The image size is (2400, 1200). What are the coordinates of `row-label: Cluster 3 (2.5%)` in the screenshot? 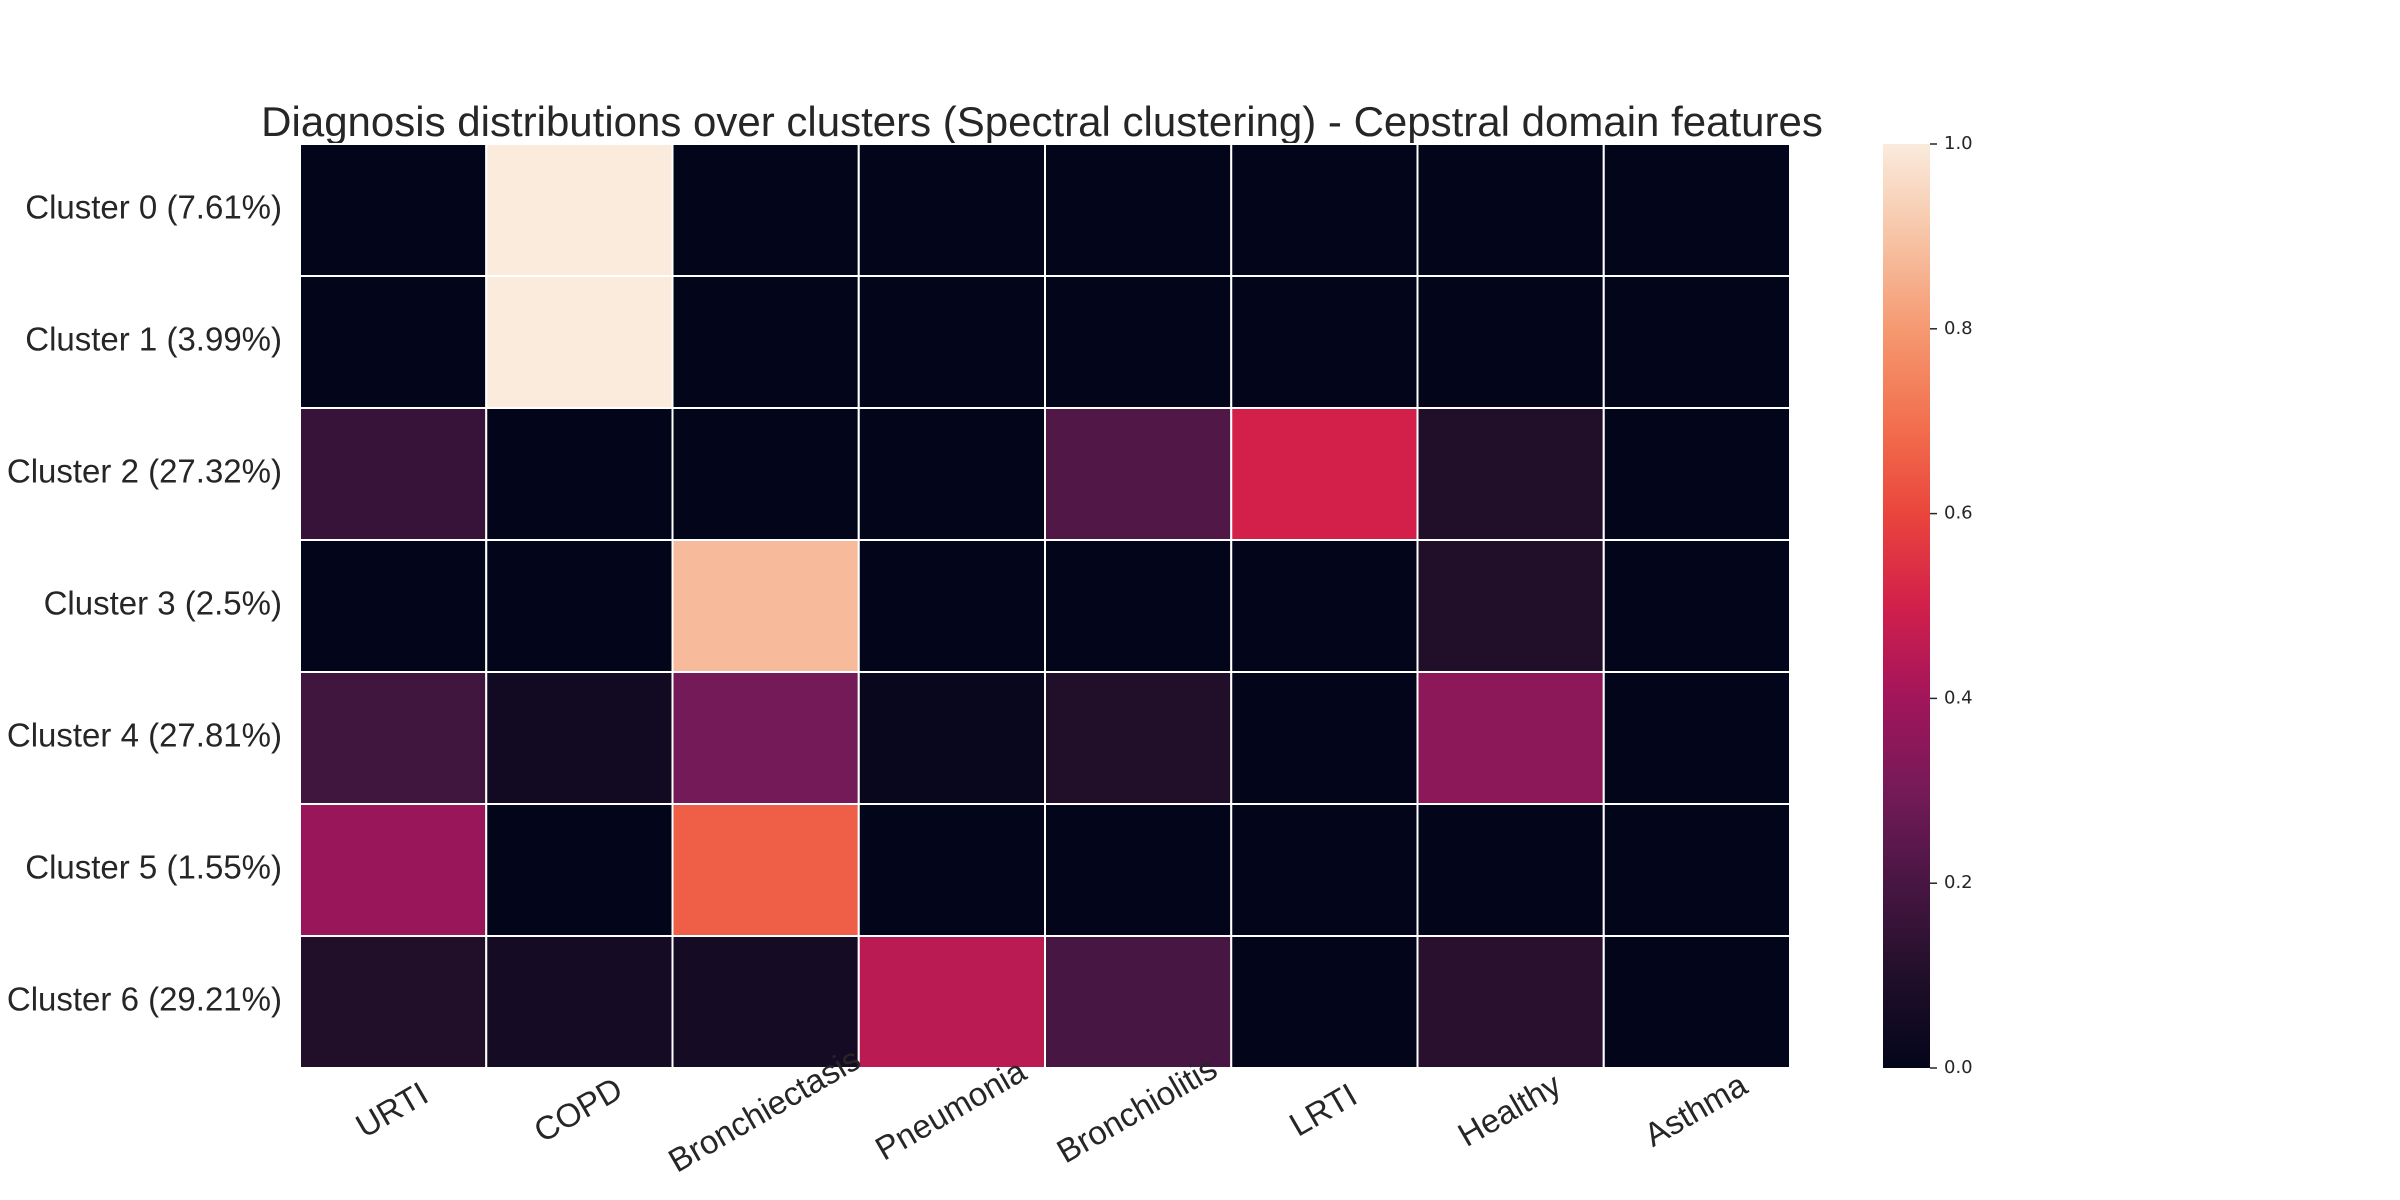 It's located at (163, 603).